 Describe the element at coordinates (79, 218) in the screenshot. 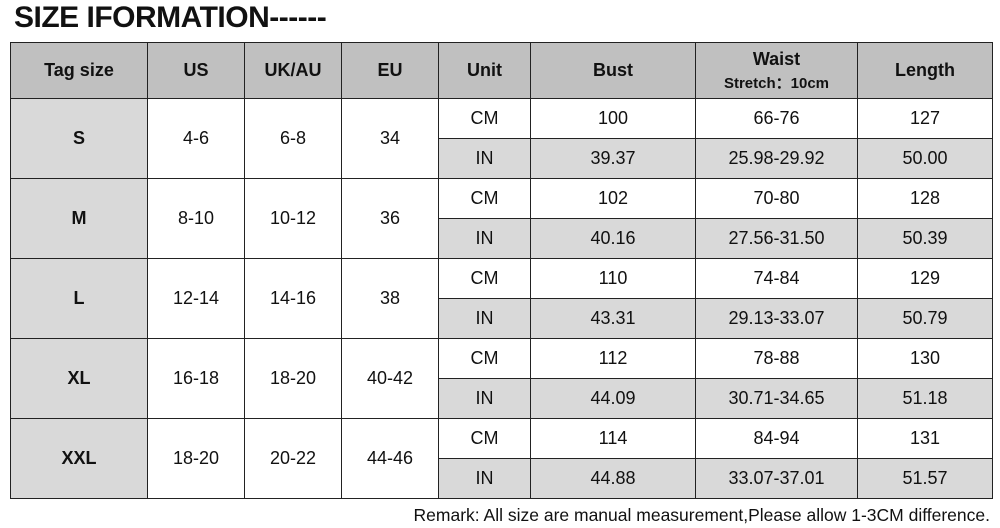

I see `tag-size-cell: M` at that location.